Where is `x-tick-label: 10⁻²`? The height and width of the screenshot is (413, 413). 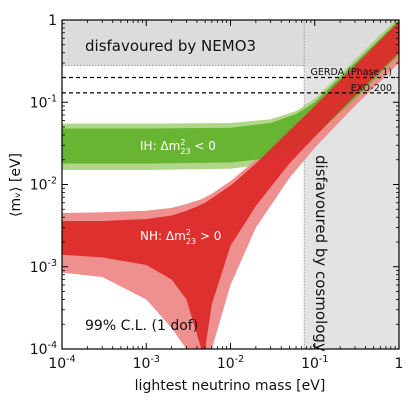
x-tick-label: 10⁻² is located at coordinates (230, 363).